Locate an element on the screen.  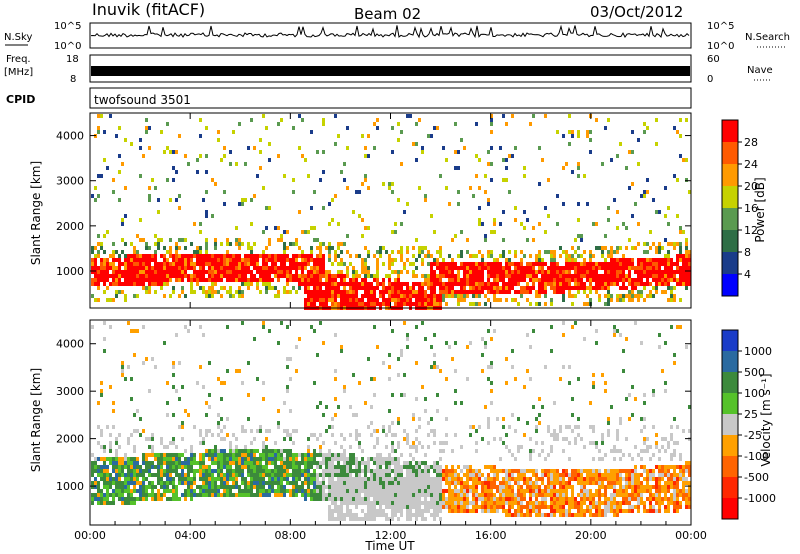
colorbar-tick-label: 16 is located at coordinates (751, 208).